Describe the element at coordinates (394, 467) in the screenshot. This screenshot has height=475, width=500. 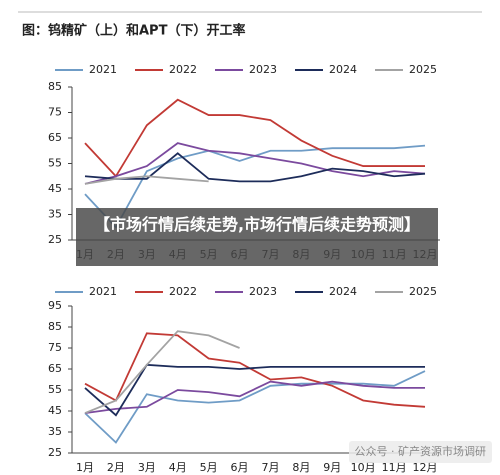
I see `x-tick-label: 11月` at that location.